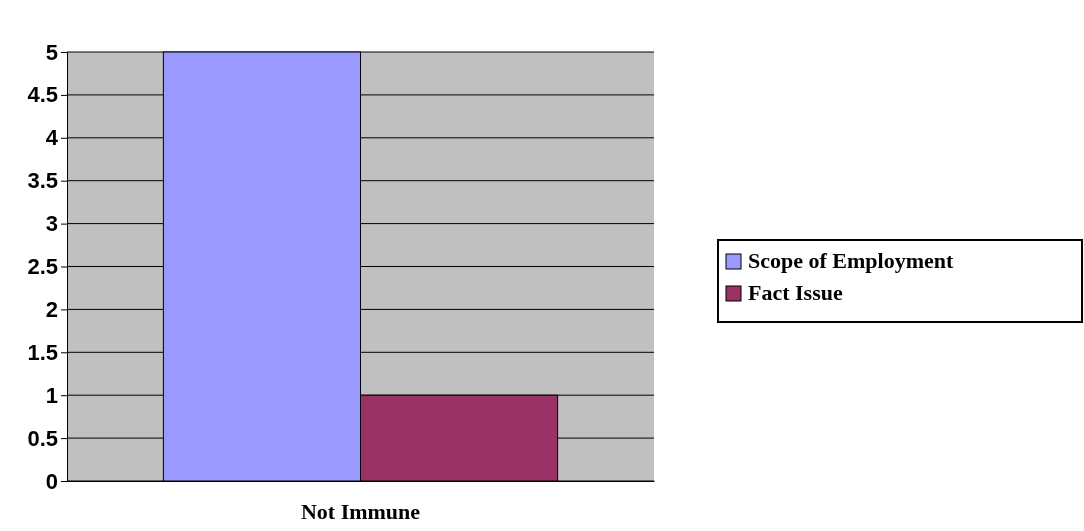  What do you see at coordinates (51, 224) in the screenshot?
I see `y-tick-label: 3` at bounding box center [51, 224].